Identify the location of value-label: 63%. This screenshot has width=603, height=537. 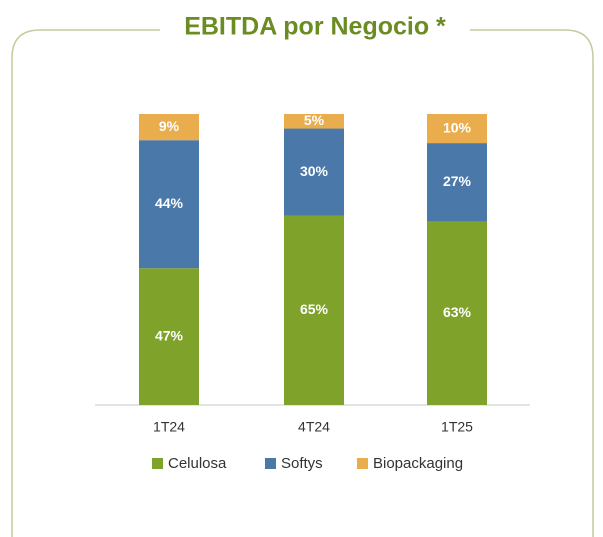
(457, 312).